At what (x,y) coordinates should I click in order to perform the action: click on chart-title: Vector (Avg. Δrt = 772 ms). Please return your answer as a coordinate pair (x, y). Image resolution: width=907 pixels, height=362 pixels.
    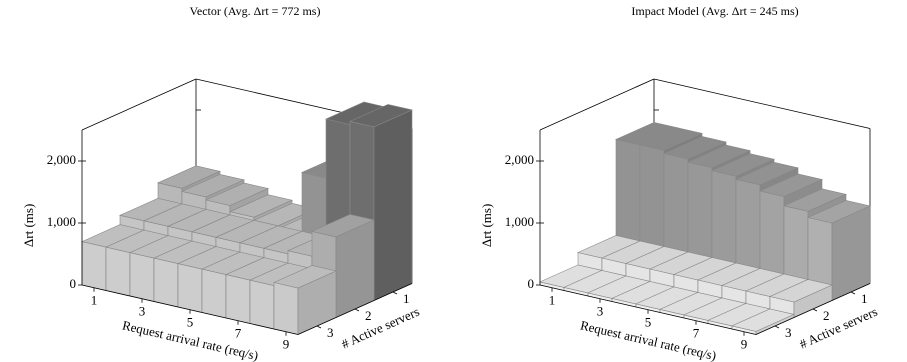
    Looking at the image, I should click on (255, 11).